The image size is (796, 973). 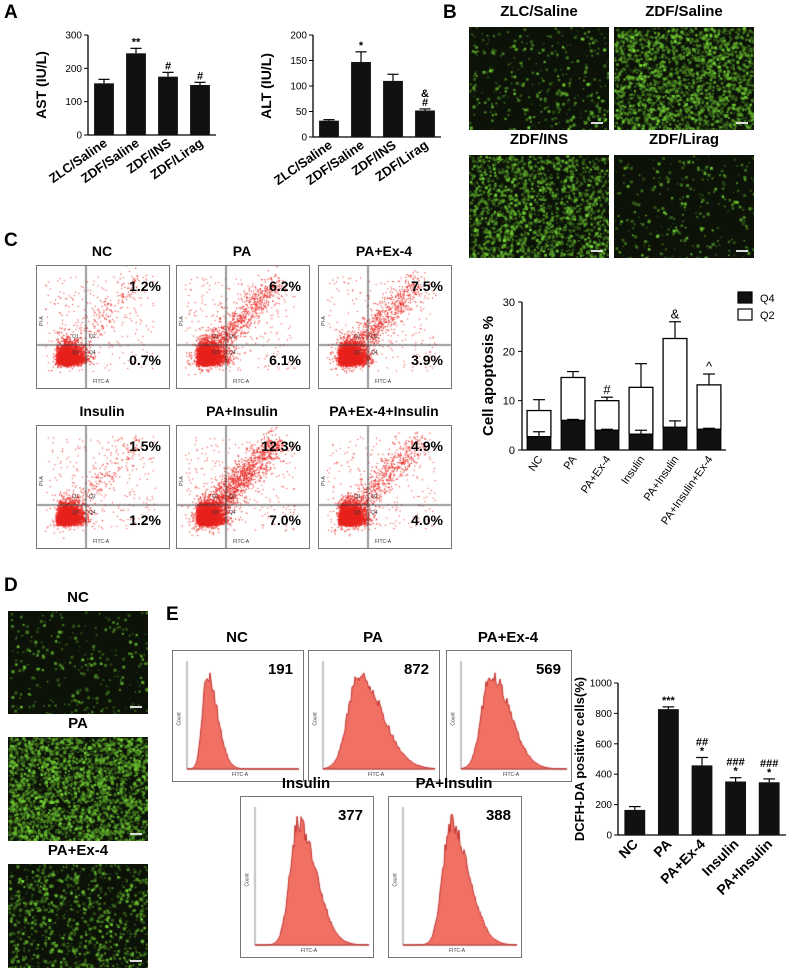 I want to click on mean-fluorescence-value: 377, so click(x=350, y=815).